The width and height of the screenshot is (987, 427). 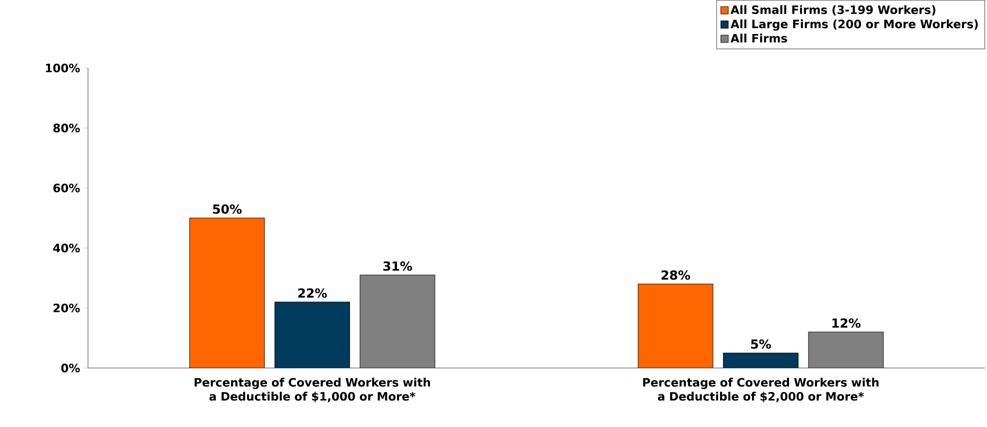 I want to click on legend-label: All Small Firms (3-199 Workers), so click(x=833, y=10).